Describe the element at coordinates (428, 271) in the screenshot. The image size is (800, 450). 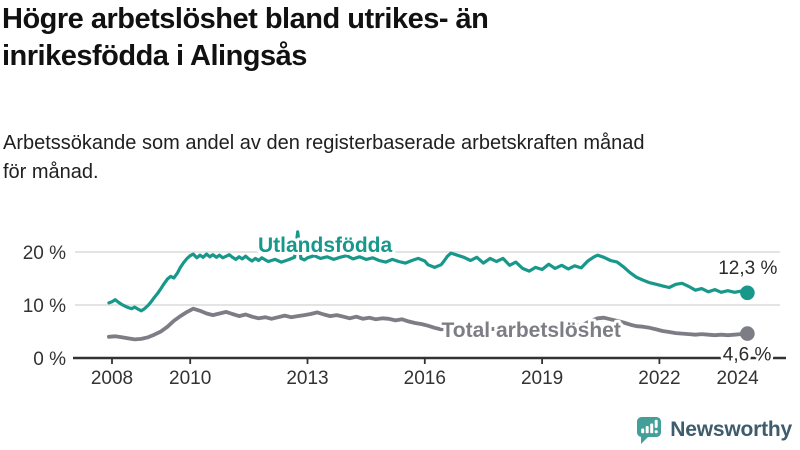
I see `series-line-utlandsfodda` at that location.